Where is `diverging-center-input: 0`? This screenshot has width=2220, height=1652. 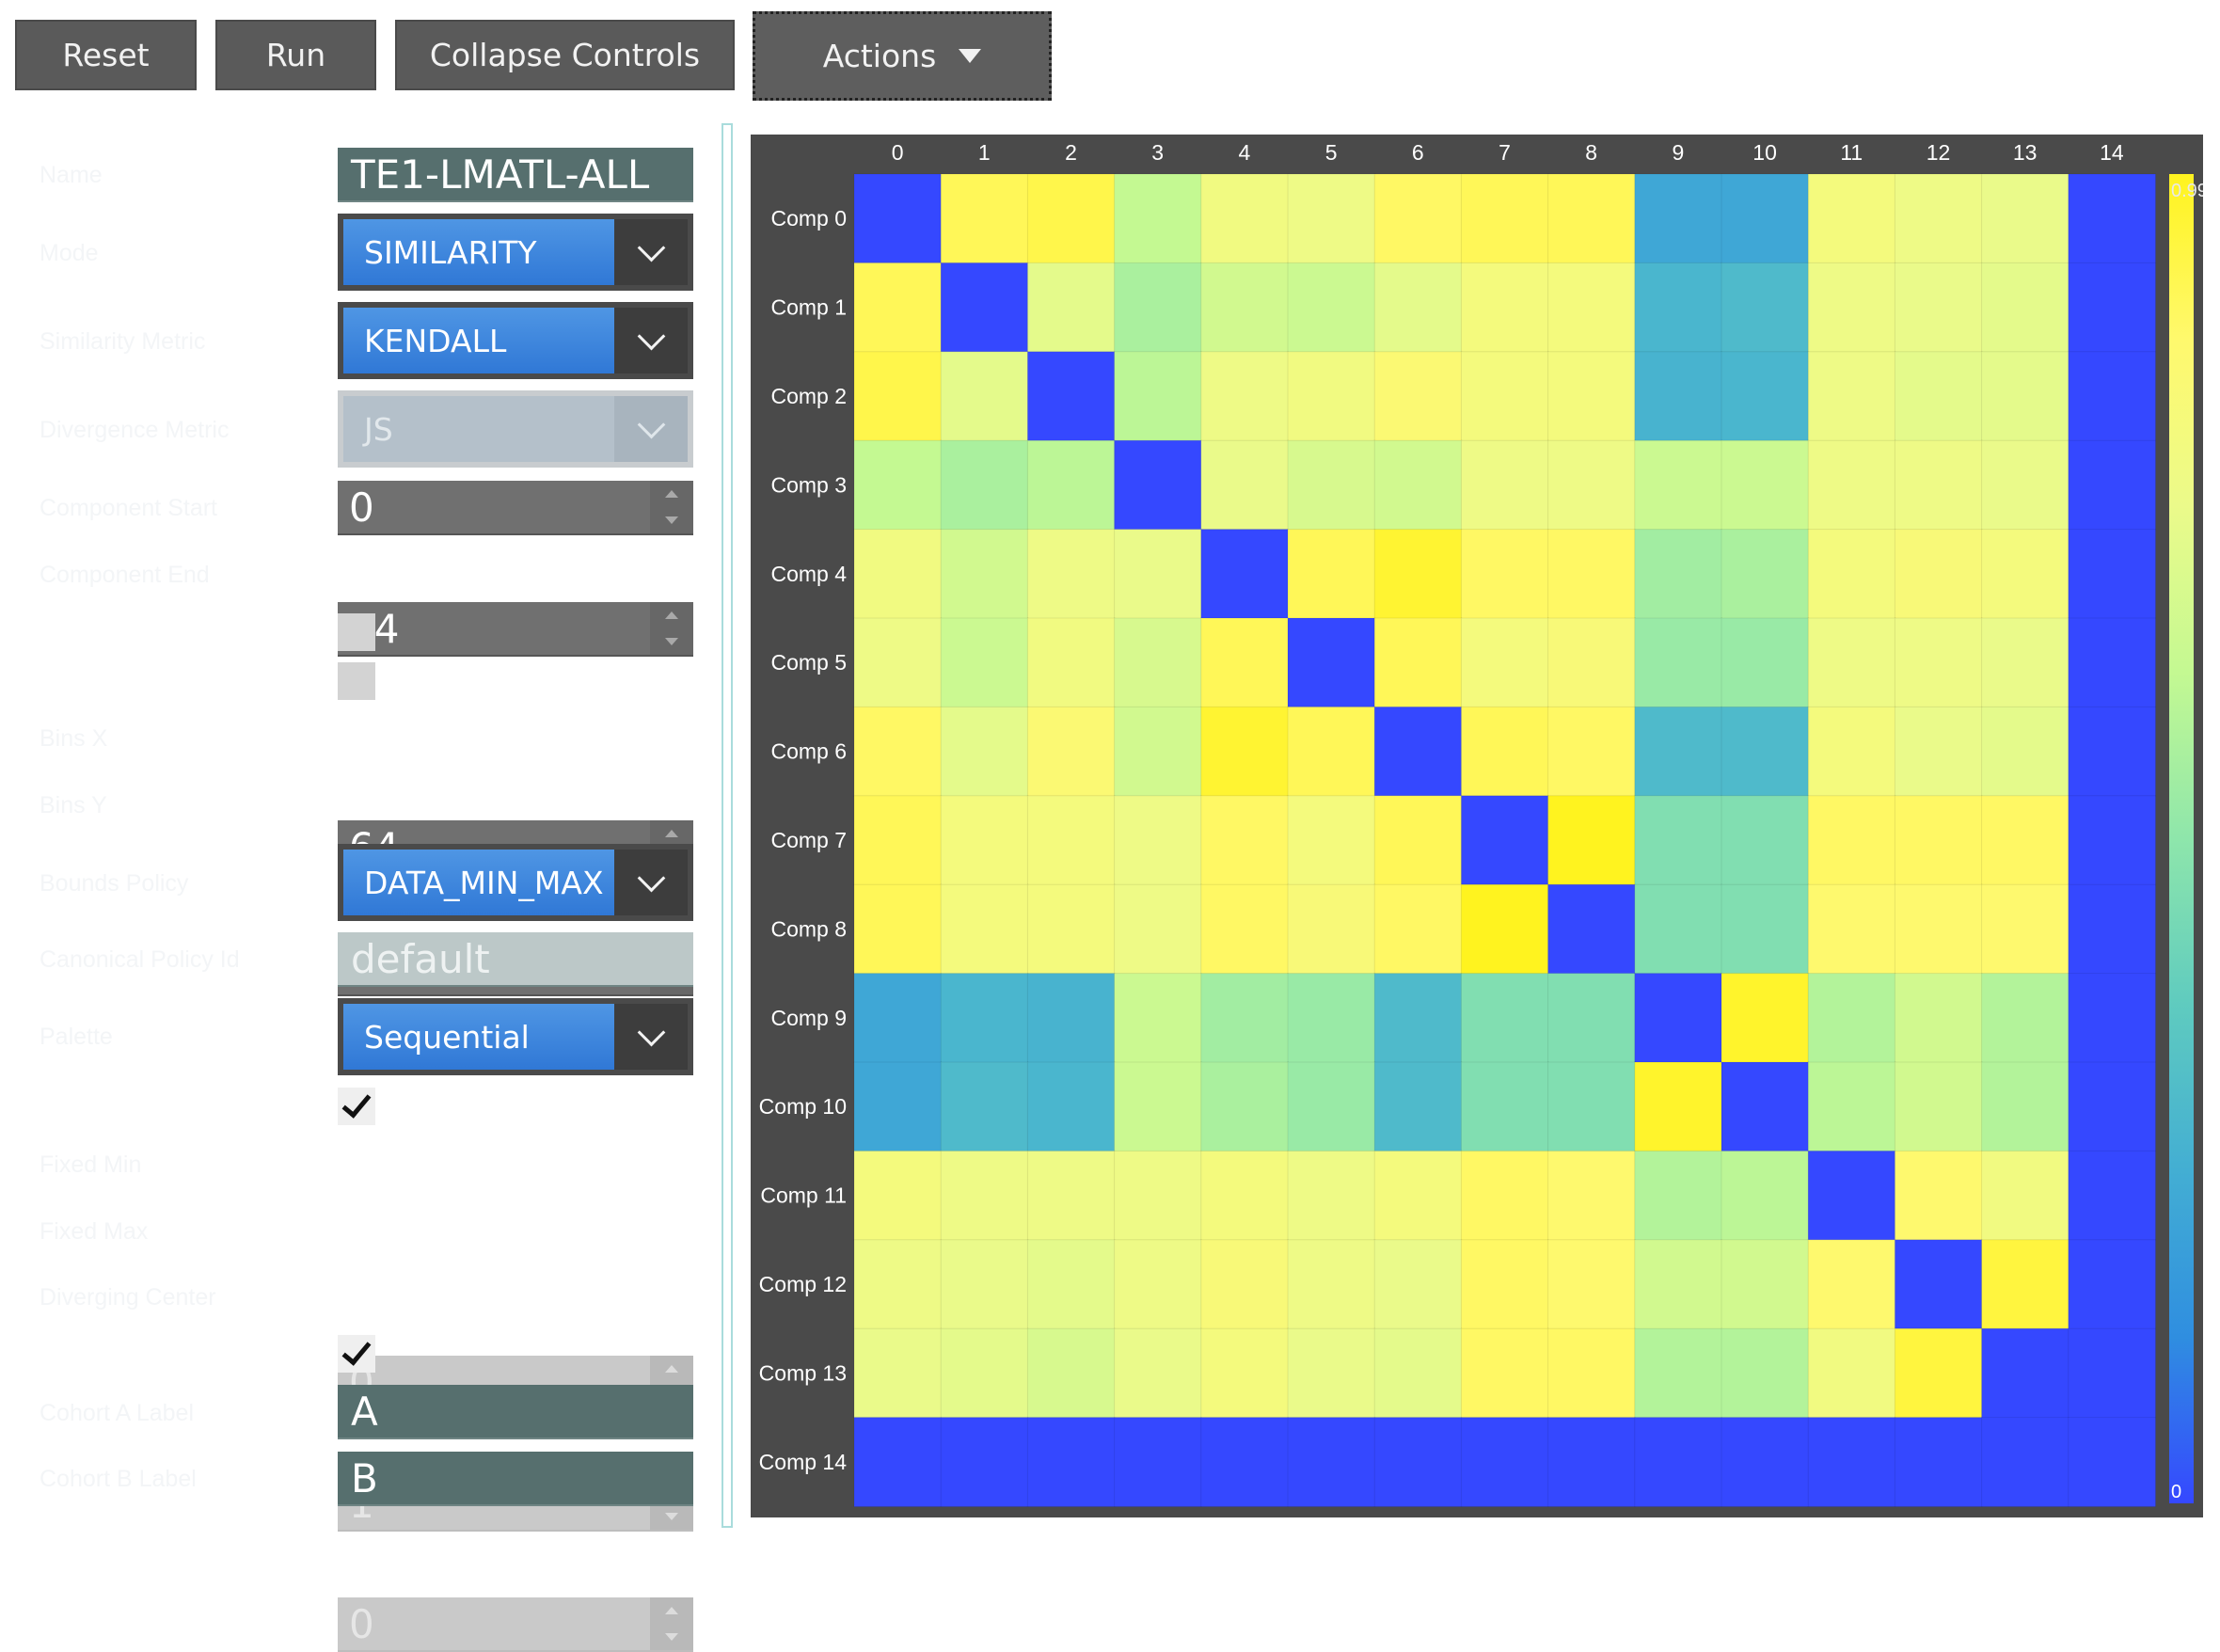 diverging-center-input: 0 is located at coordinates (515, 1624).